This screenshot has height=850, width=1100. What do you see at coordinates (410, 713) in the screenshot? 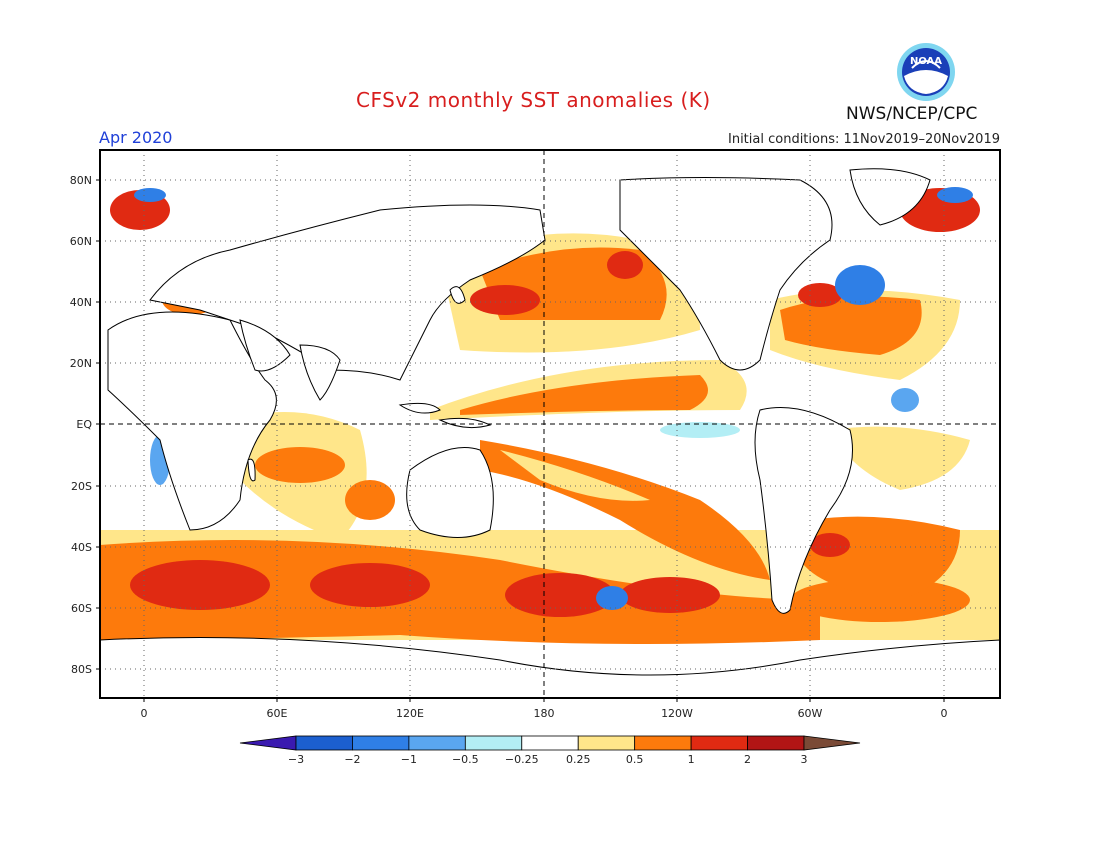
I see `lon-label: 120E` at bounding box center [410, 713].